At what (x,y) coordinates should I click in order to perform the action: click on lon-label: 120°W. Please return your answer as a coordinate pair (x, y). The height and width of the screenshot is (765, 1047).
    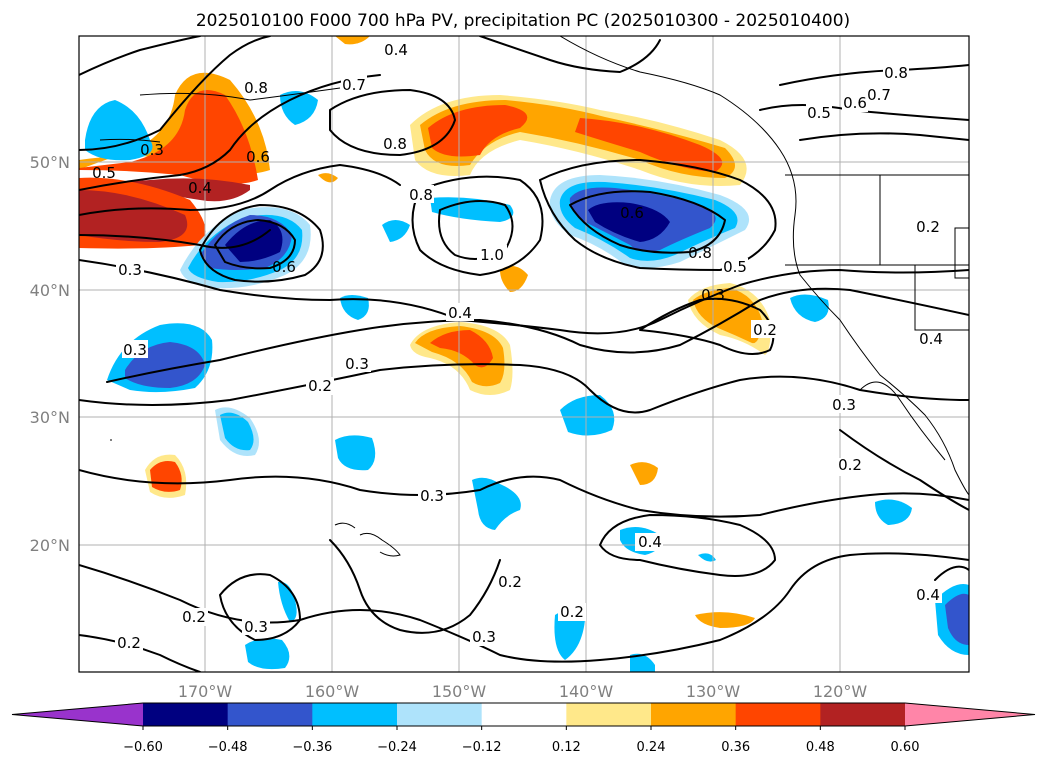
    Looking at the image, I should click on (840, 691).